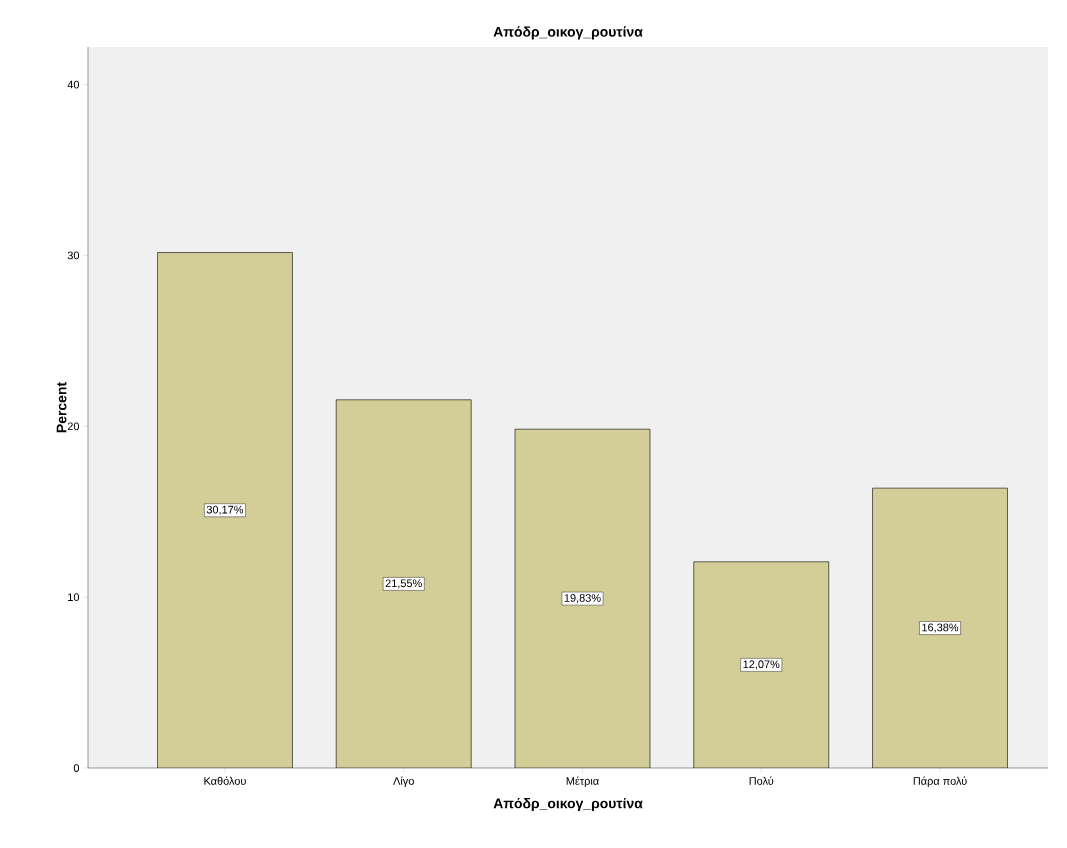  What do you see at coordinates (225, 780) in the screenshot?
I see `x-tick-label: Καθόλου` at bounding box center [225, 780].